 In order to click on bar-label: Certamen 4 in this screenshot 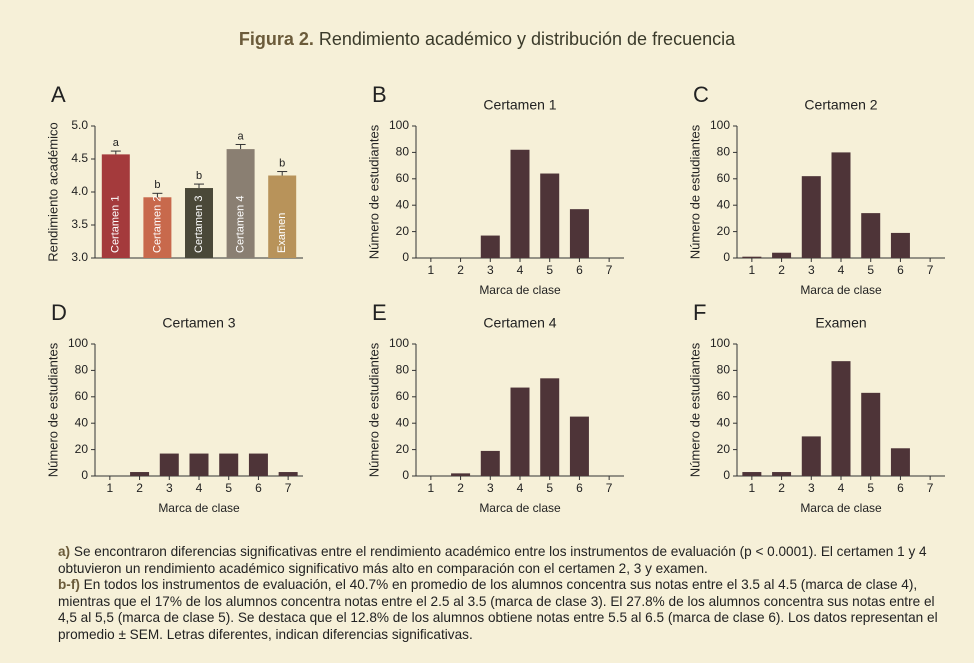, I will do `click(241, 224)`.